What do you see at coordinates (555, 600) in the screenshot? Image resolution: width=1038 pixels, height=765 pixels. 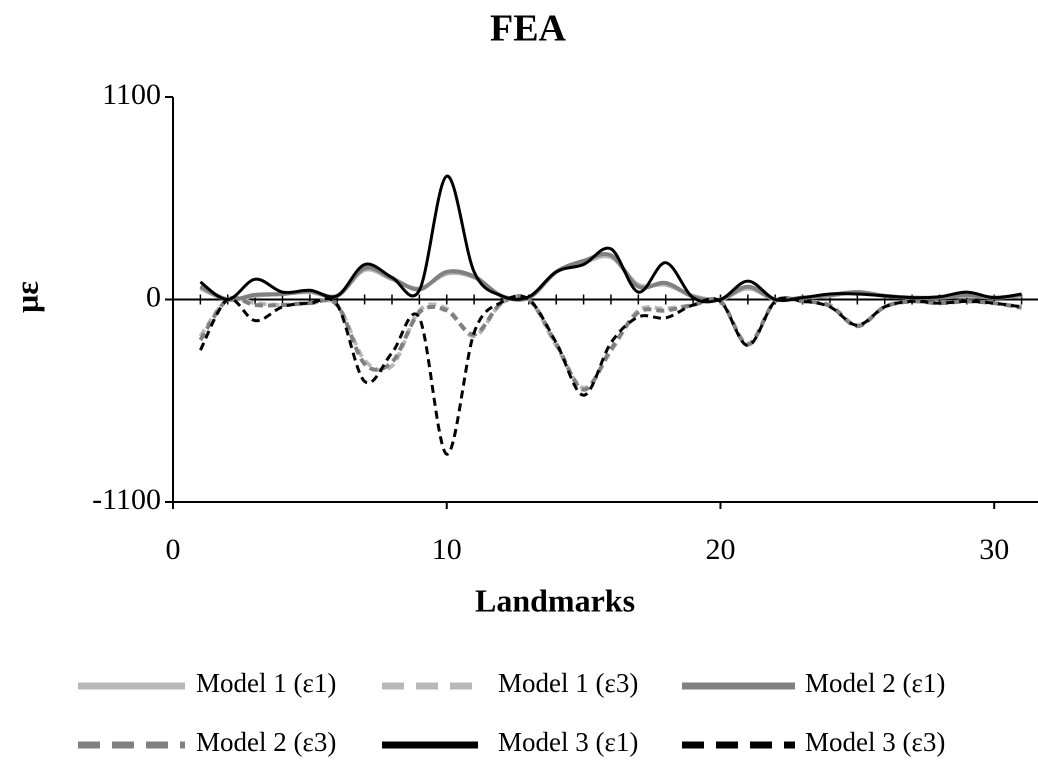 I see `x-axis-label: Landmarks` at bounding box center [555, 600].